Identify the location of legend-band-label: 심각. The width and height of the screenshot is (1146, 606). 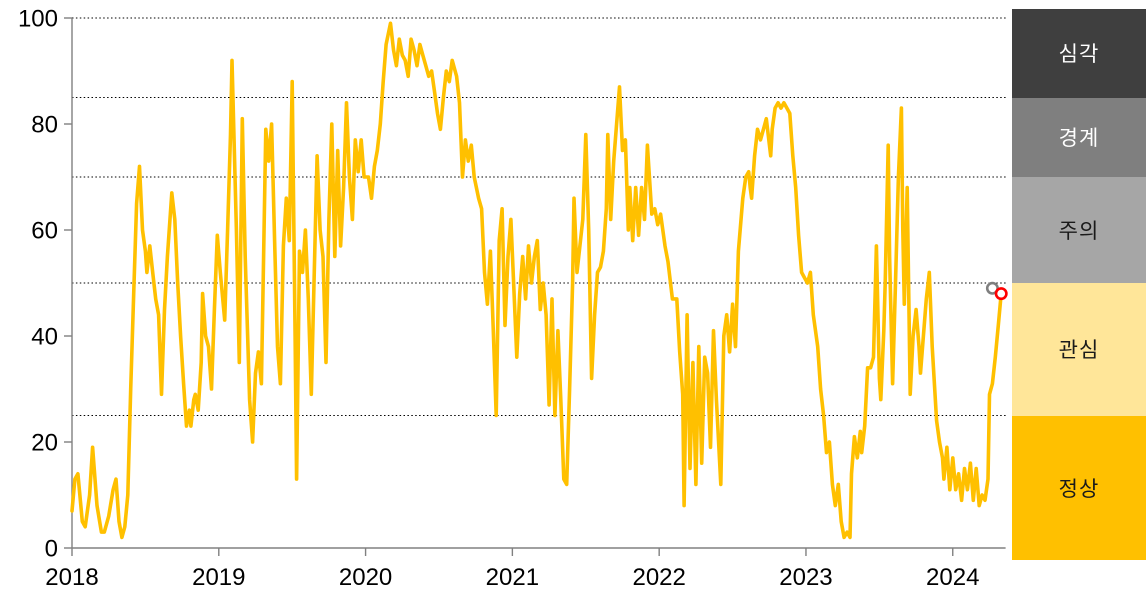
(1079, 55).